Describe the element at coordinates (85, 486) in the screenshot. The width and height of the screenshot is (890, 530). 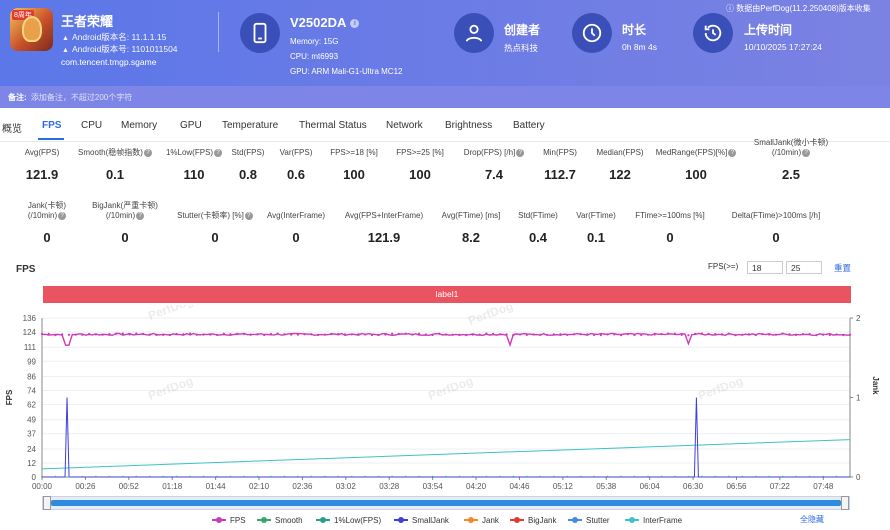
I see `x-tick-label: 00:26` at that location.